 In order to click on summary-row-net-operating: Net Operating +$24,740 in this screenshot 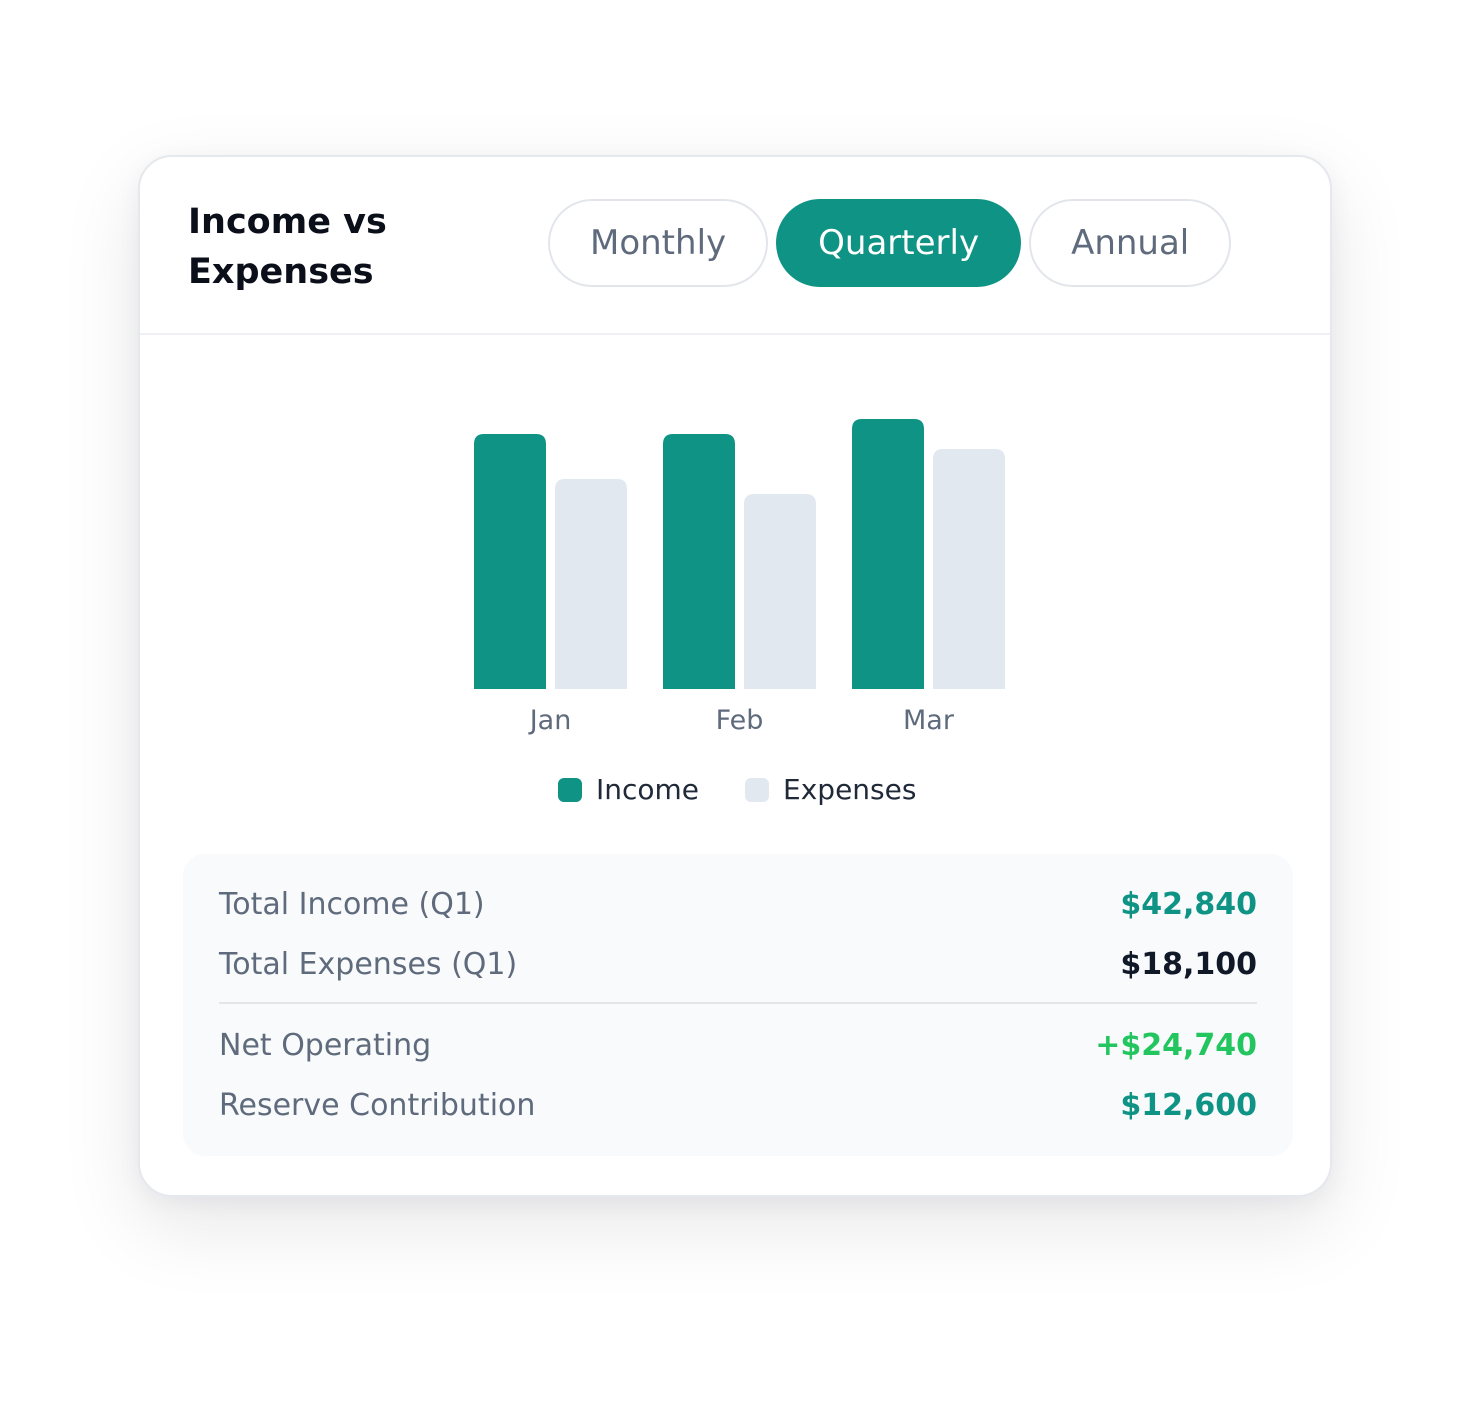, I will do `click(738, 1045)`.